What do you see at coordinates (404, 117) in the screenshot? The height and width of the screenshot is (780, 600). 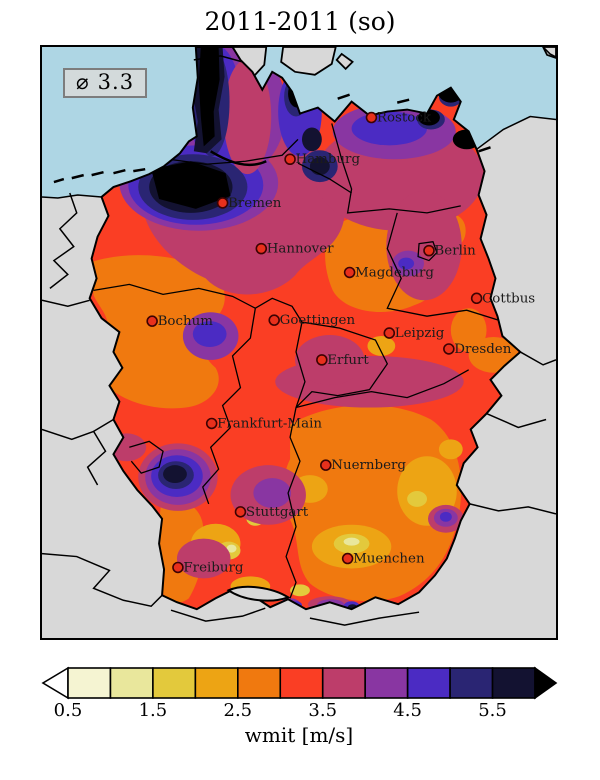 I see `city-label: Rostock` at bounding box center [404, 117].